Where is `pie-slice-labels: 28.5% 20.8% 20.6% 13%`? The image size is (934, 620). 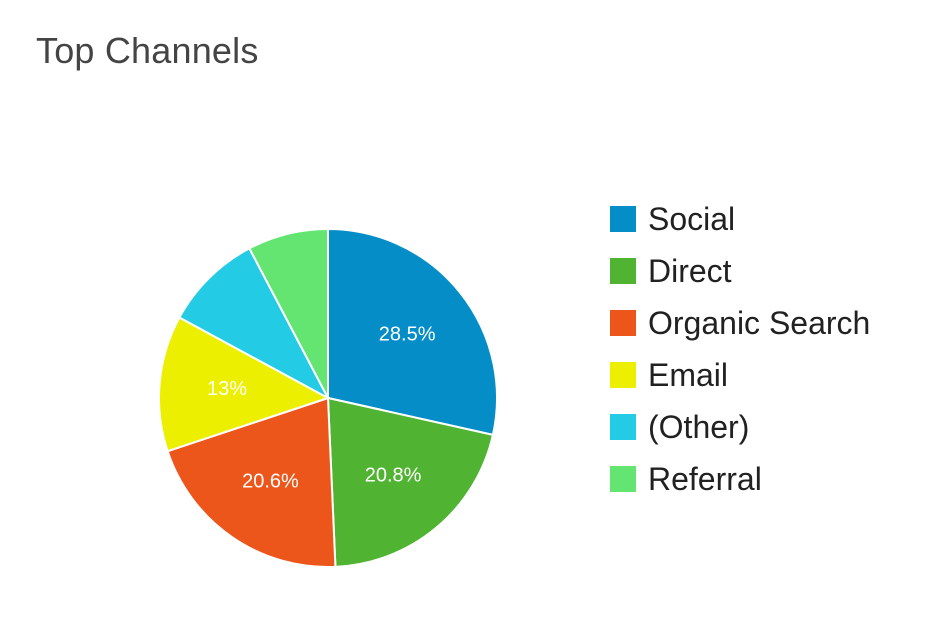 pie-slice-labels: 28.5% 20.8% 20.6% 13% is located at coordinates (321, 408).